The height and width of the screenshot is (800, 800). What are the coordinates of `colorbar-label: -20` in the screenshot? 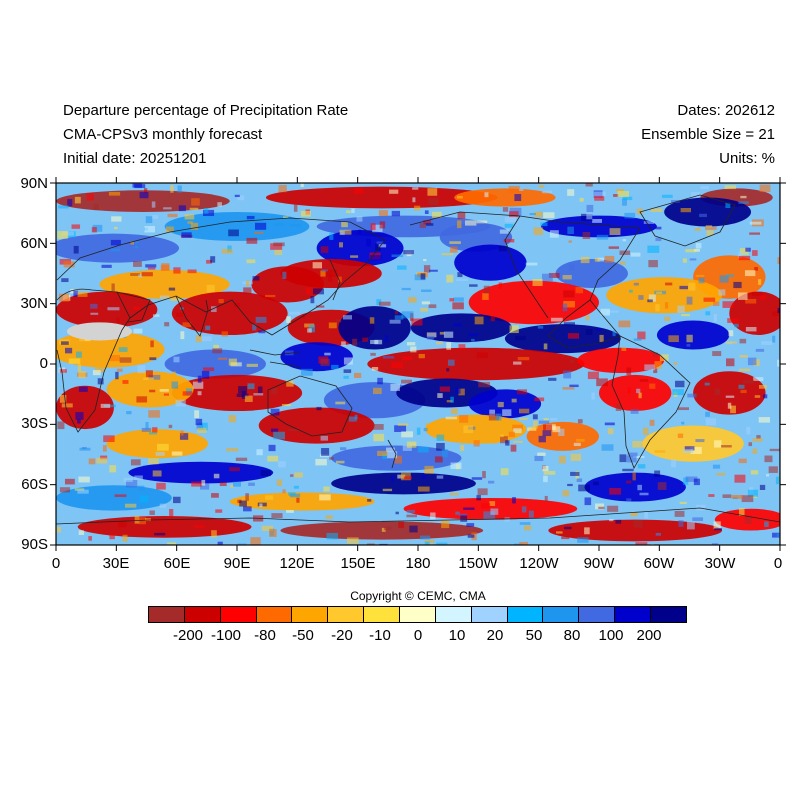 It's located at (342, 635).